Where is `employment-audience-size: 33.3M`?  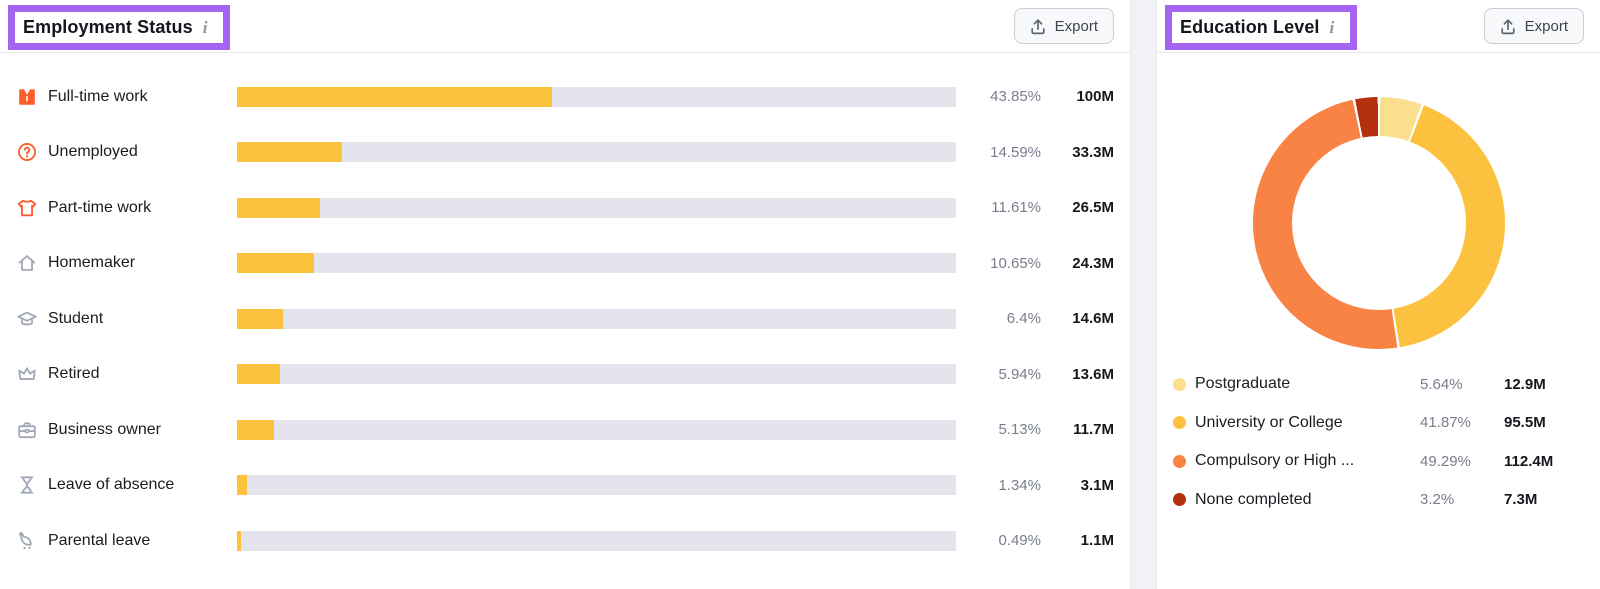 employment-audience-size: 33.3M is located at coordinates (1093, 152).